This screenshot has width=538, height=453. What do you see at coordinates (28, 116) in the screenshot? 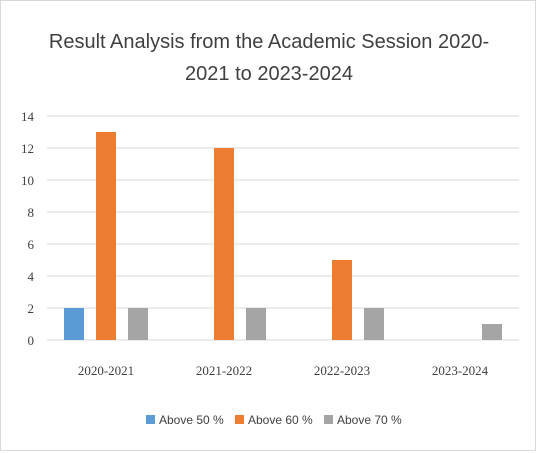
I see `y-tick-label: 14` at bounding box center [28, 116].